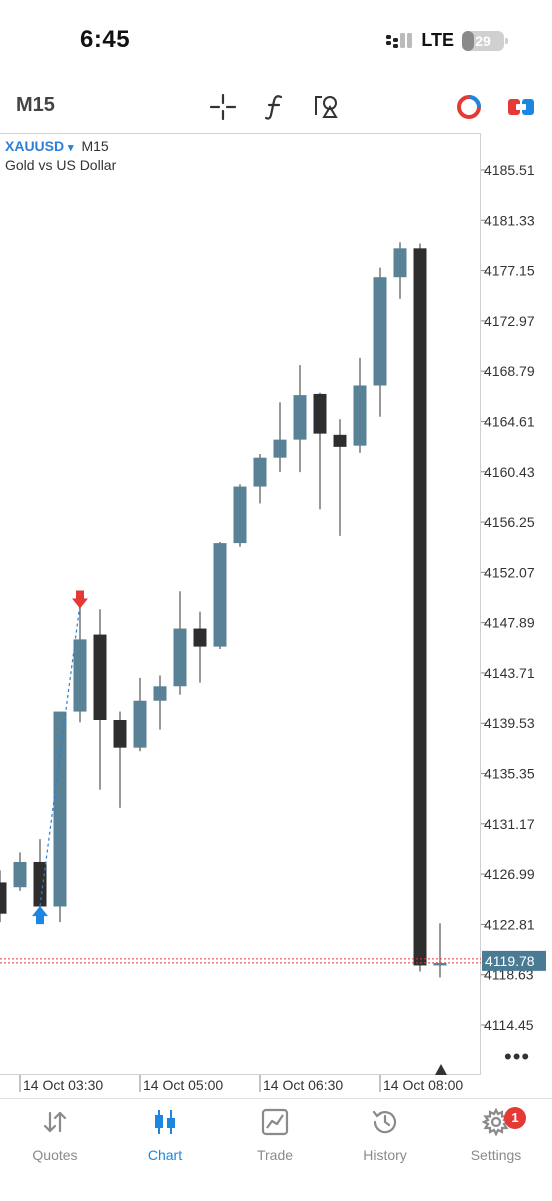  What do you see at coordinates (509, 723) in the screenshot?
I see `price-axis-label: 4139.53` at bounding box center [509, 723].